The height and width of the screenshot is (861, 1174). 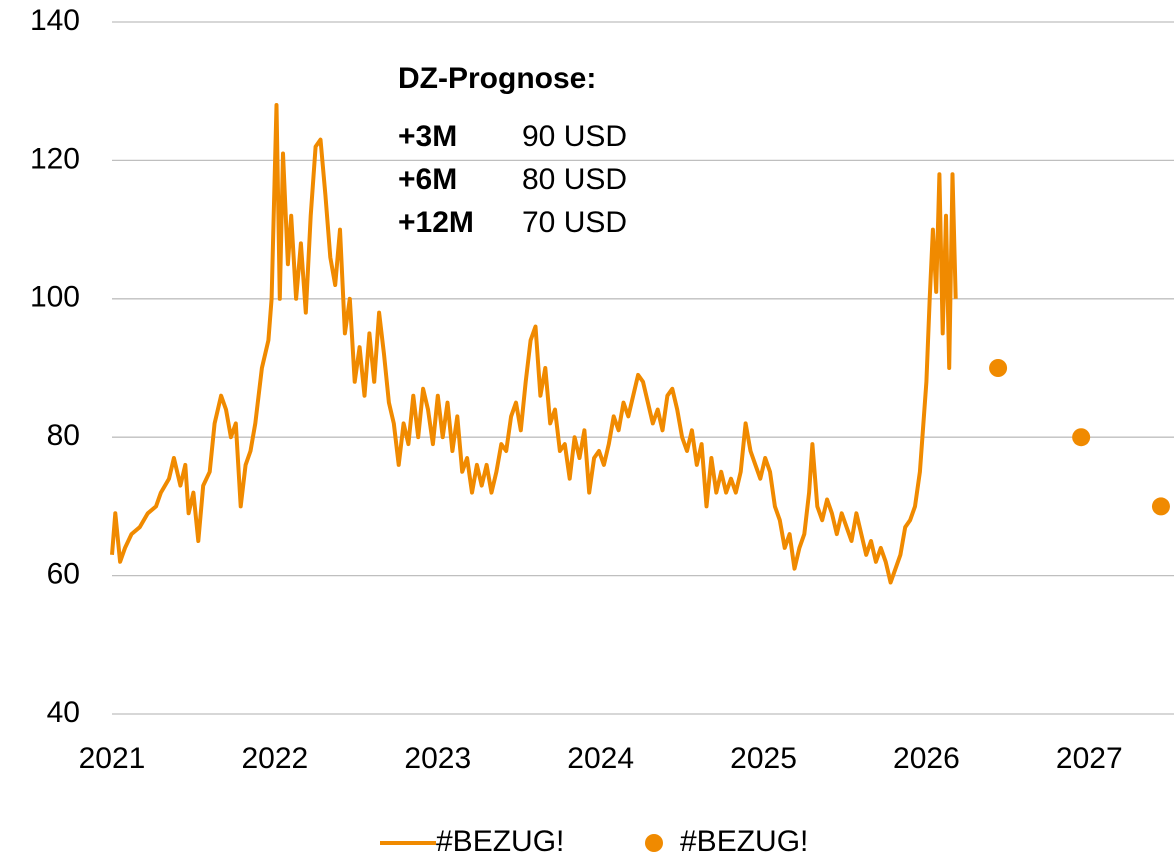 I want to click on y-tick-label: 80, so click(x=63, y=435).